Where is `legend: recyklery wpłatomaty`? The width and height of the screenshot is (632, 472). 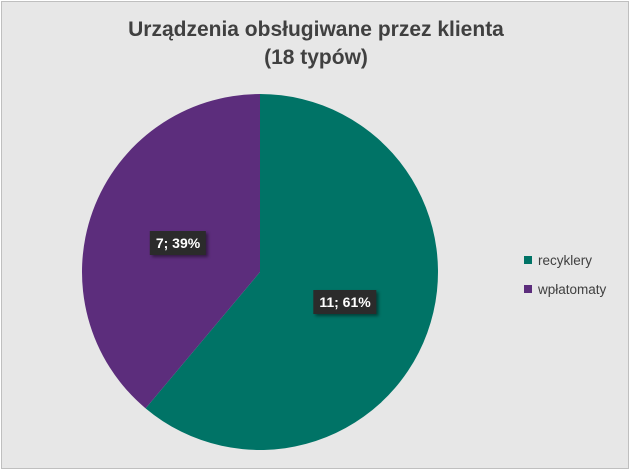
legend: recyklery wpłatomaty is located at coordinates (565, 279).